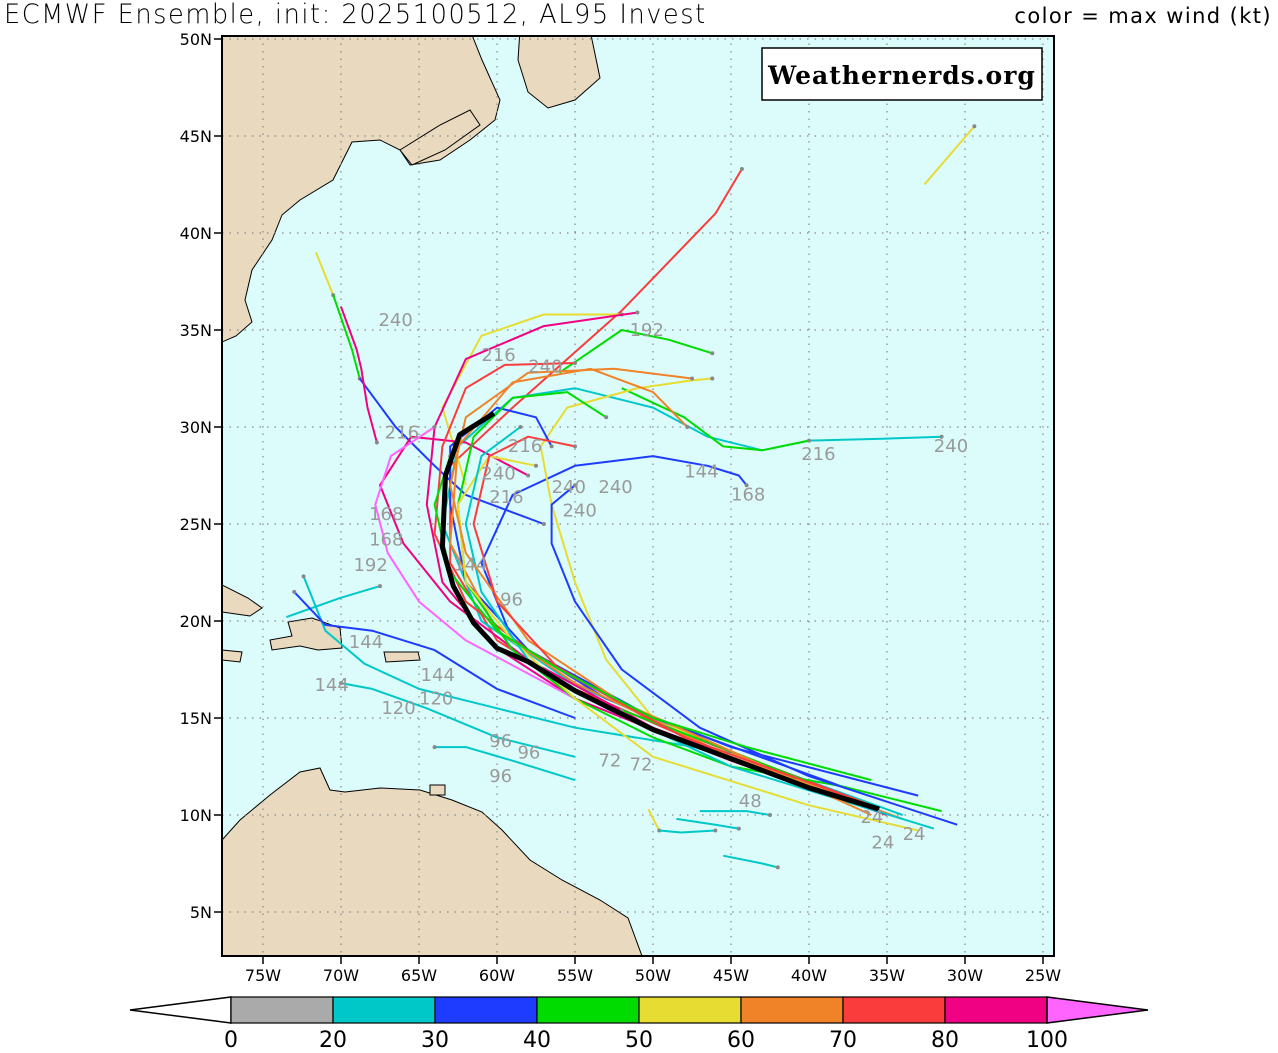 The height and width of the screenshot is (1053, 1278). I want to click on colorbar-over-arrow, so click(1097, 1010).